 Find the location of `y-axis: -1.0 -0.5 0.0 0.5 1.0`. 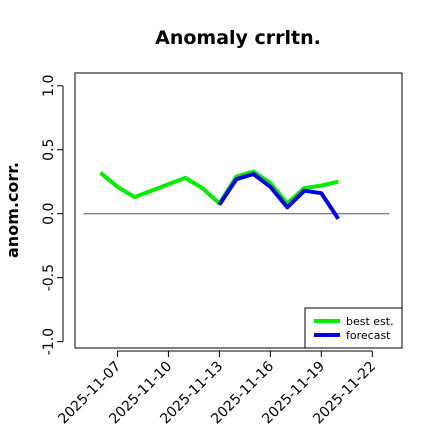

y-axis: -1.0 -0.5 0.0 0.5 1.0 is located at coordinates (52, 215).